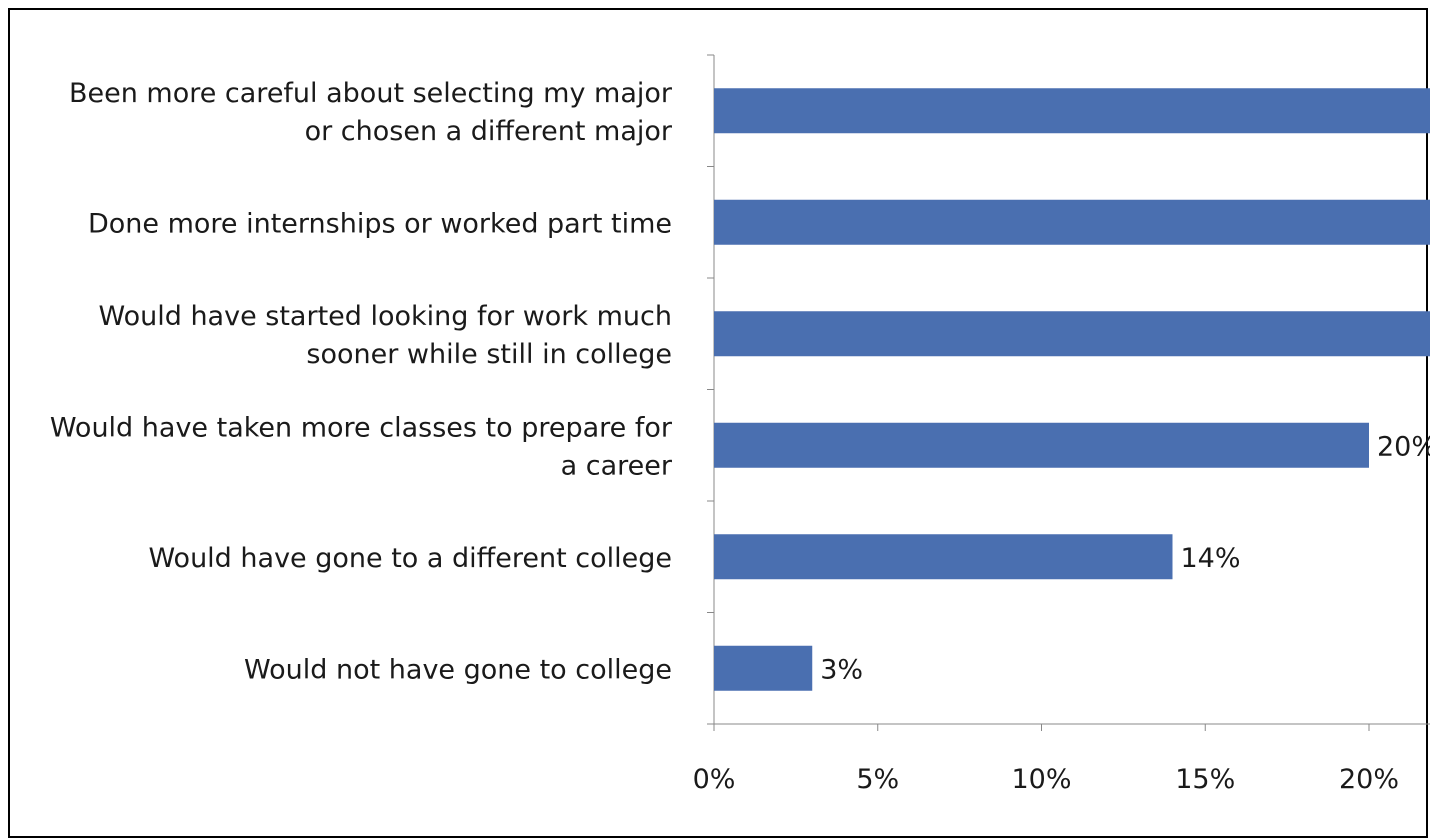 The width and height of the screenshot is (1440, 840). Describe the element at coordinates (489, 354) in the screenshot. I see `category-label: sooner while still in college` at that location.